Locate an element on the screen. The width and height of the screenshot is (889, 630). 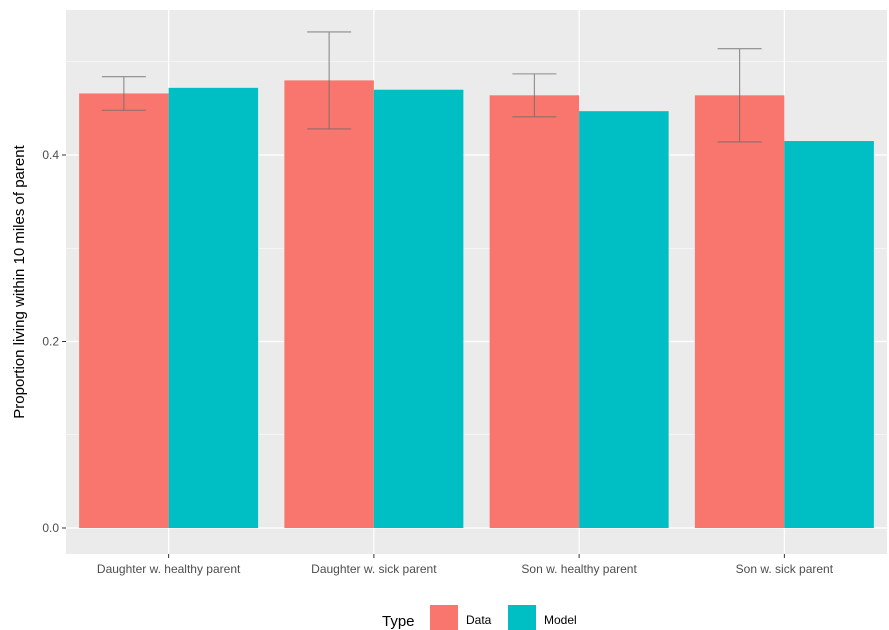
x-tick-label: Son w. healthy parent is located at coordinates (579, 569).